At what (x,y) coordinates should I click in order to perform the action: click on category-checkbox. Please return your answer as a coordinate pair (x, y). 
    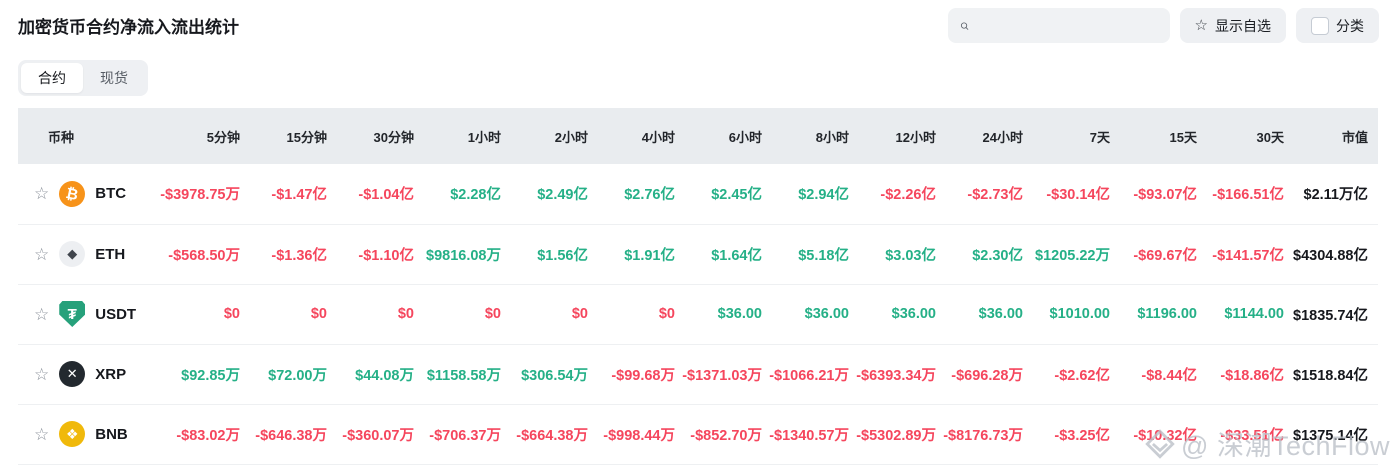
    Looking at the image, I should click on (1320, 25).